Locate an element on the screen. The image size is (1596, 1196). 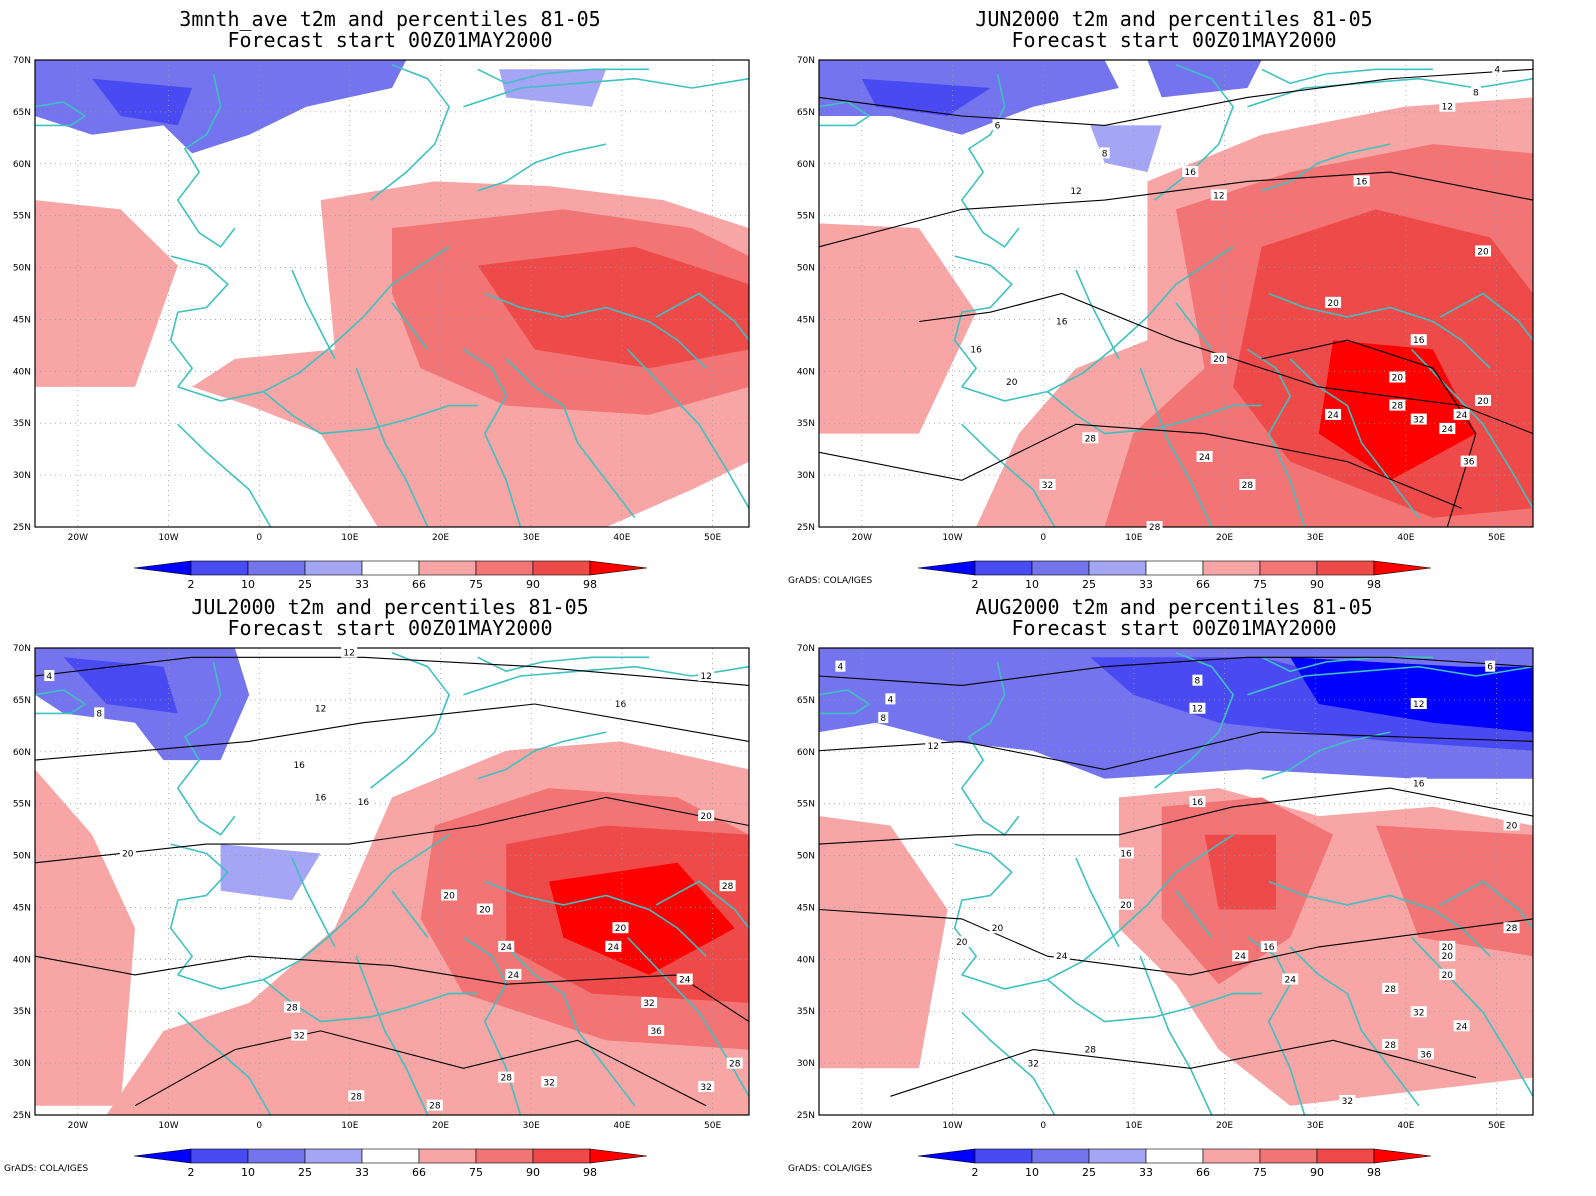
isotherm-contour is located at coordinates (392, 671).